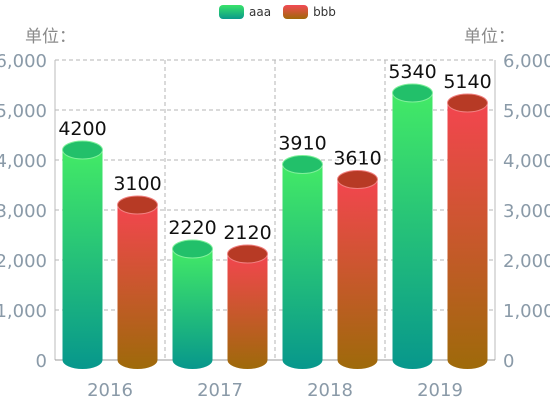  What do you see at coordinates (231, 12) in the screenshot?
I see `legend-swatch-aaa` at bounding box center [231, 12].